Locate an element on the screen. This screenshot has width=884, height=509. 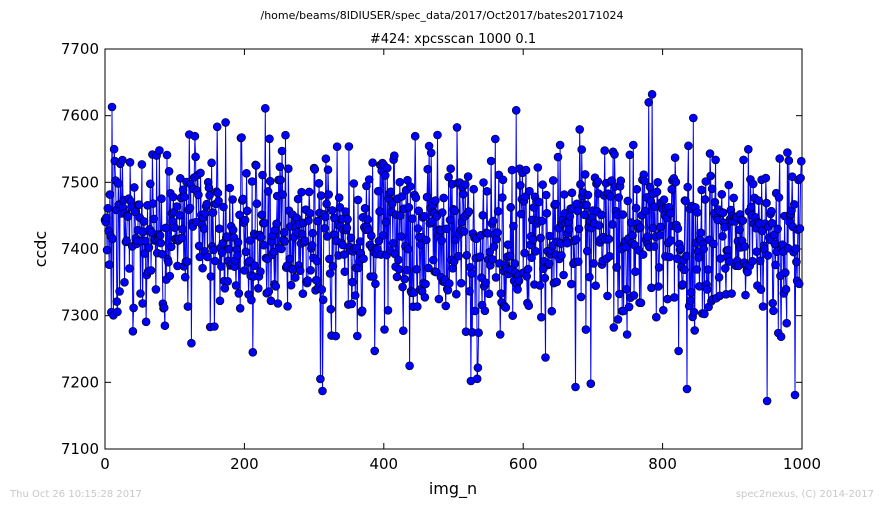
y-tick-label: 7400 is located at coordinates (80, 249).